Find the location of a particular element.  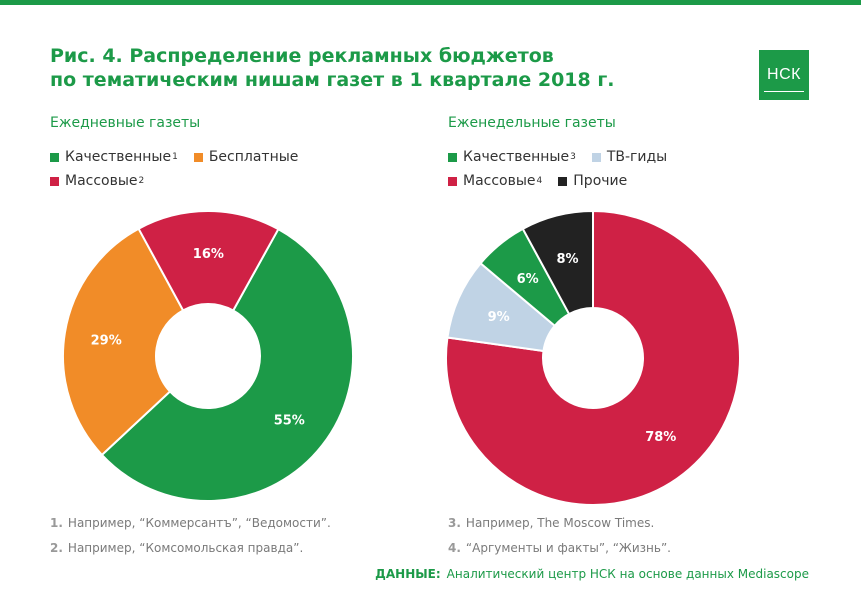

footnote-text: Например, The Moscow Times. is located at coordinates (560, 522).